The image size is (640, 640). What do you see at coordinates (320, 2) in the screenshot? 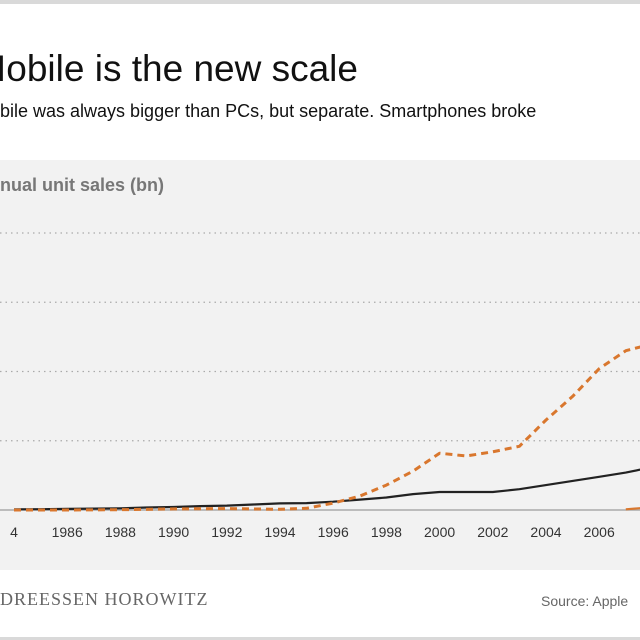
I see `top-border` at bounding box center [320, 2].